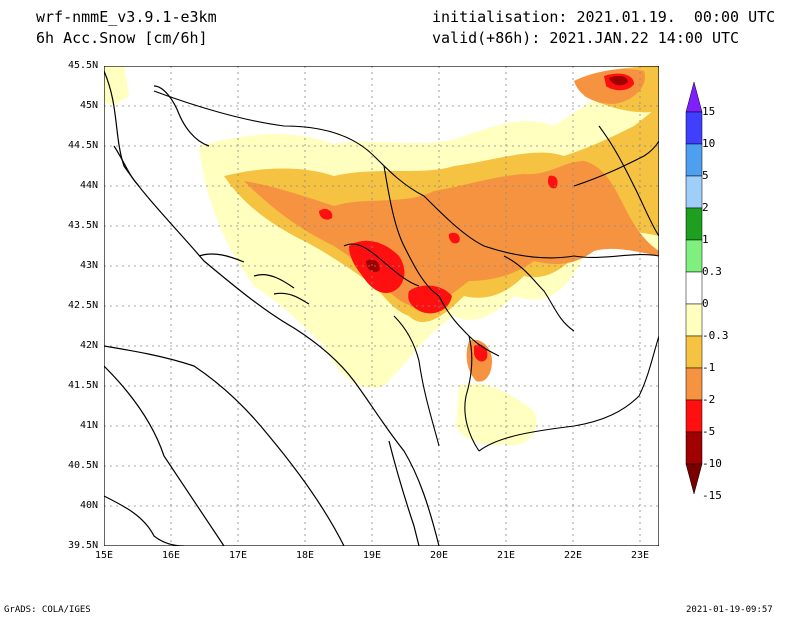  I want to click on model-title: wrf-nmmE_v3.9.1-e3km, so click(126, 17).